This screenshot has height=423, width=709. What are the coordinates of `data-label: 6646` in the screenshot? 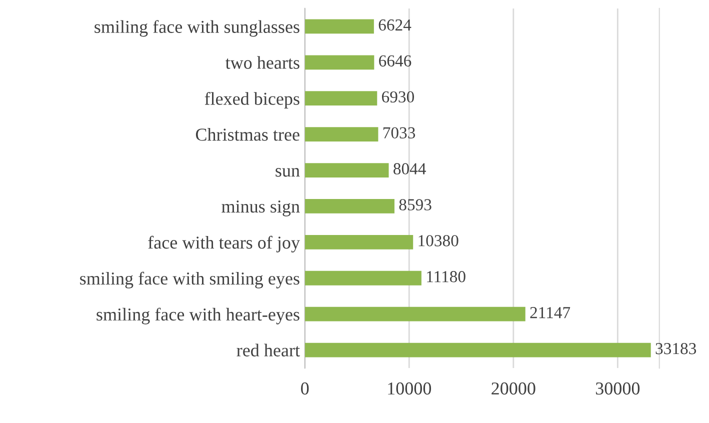 It's located at (395, 61).